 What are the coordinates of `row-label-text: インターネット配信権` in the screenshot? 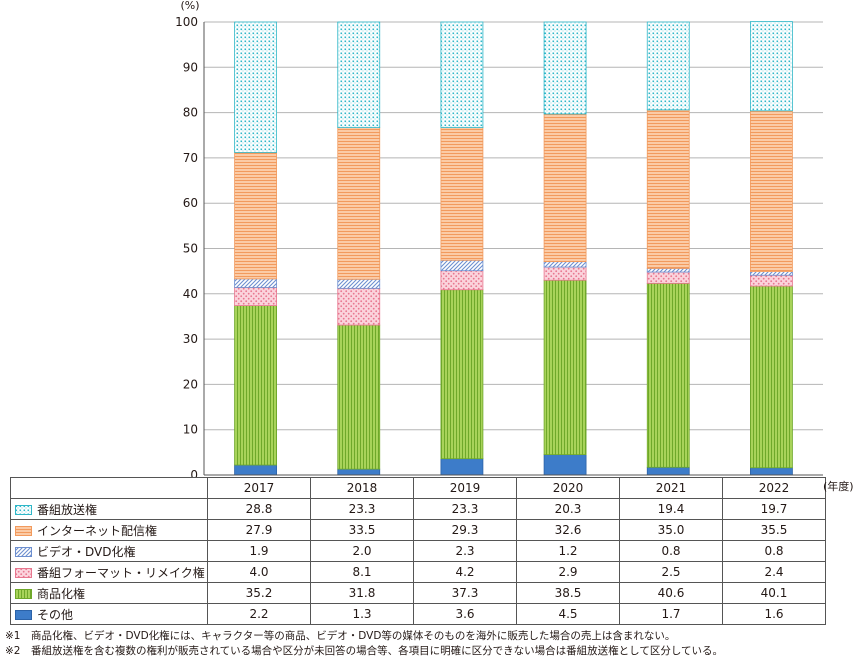 It's located at (97, 530).